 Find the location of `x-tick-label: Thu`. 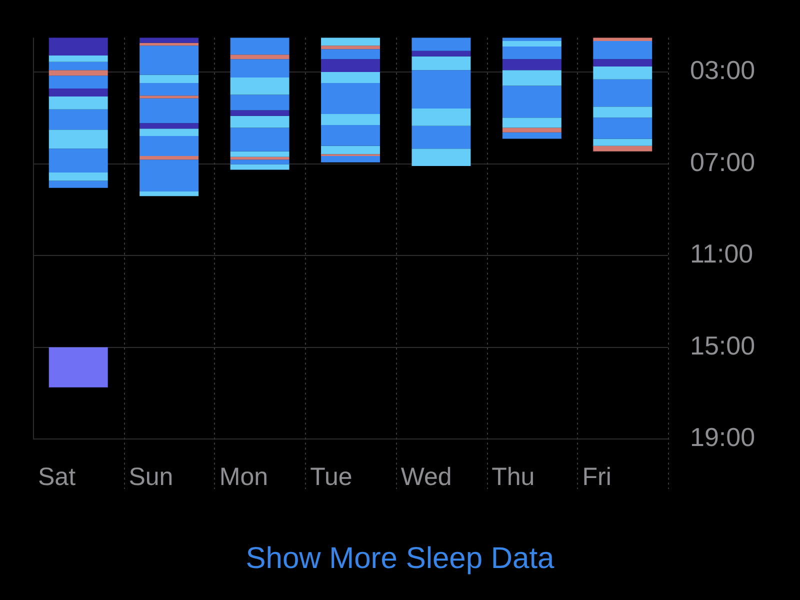

x-tick-label: Thu is located at coordinates (513, 476).